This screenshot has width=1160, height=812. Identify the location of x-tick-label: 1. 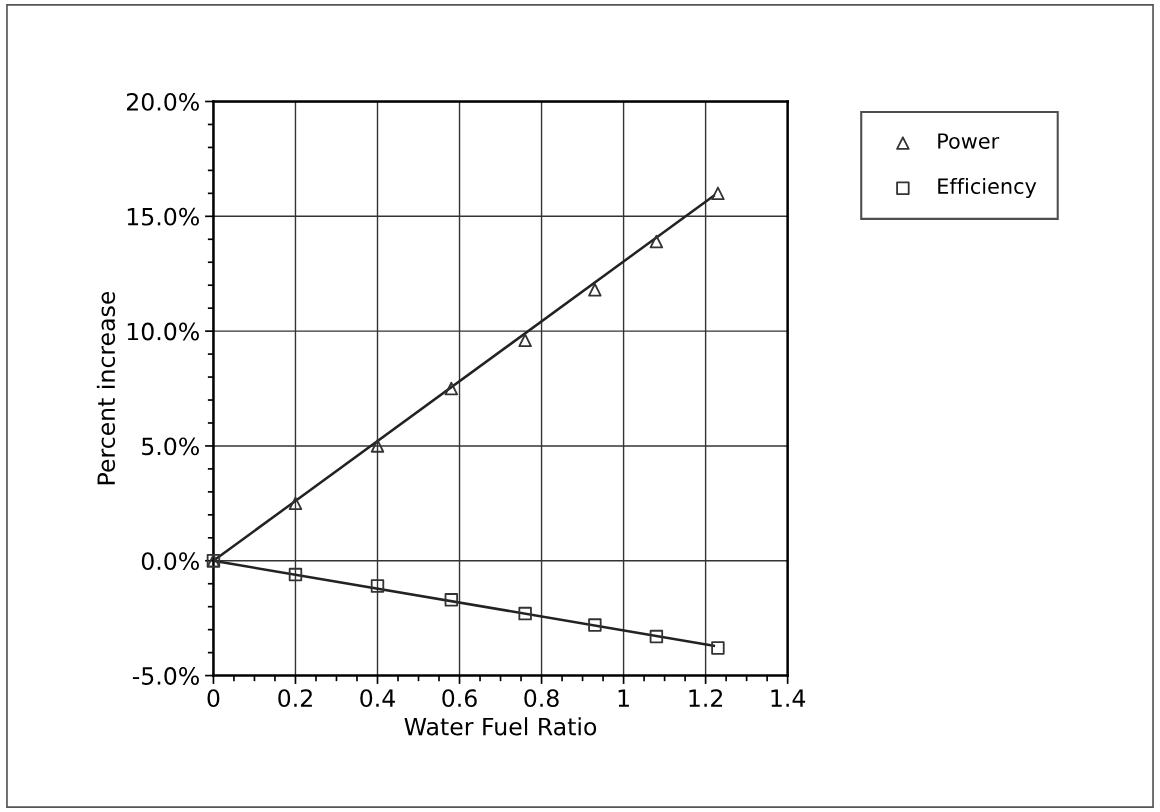
(623, 698).